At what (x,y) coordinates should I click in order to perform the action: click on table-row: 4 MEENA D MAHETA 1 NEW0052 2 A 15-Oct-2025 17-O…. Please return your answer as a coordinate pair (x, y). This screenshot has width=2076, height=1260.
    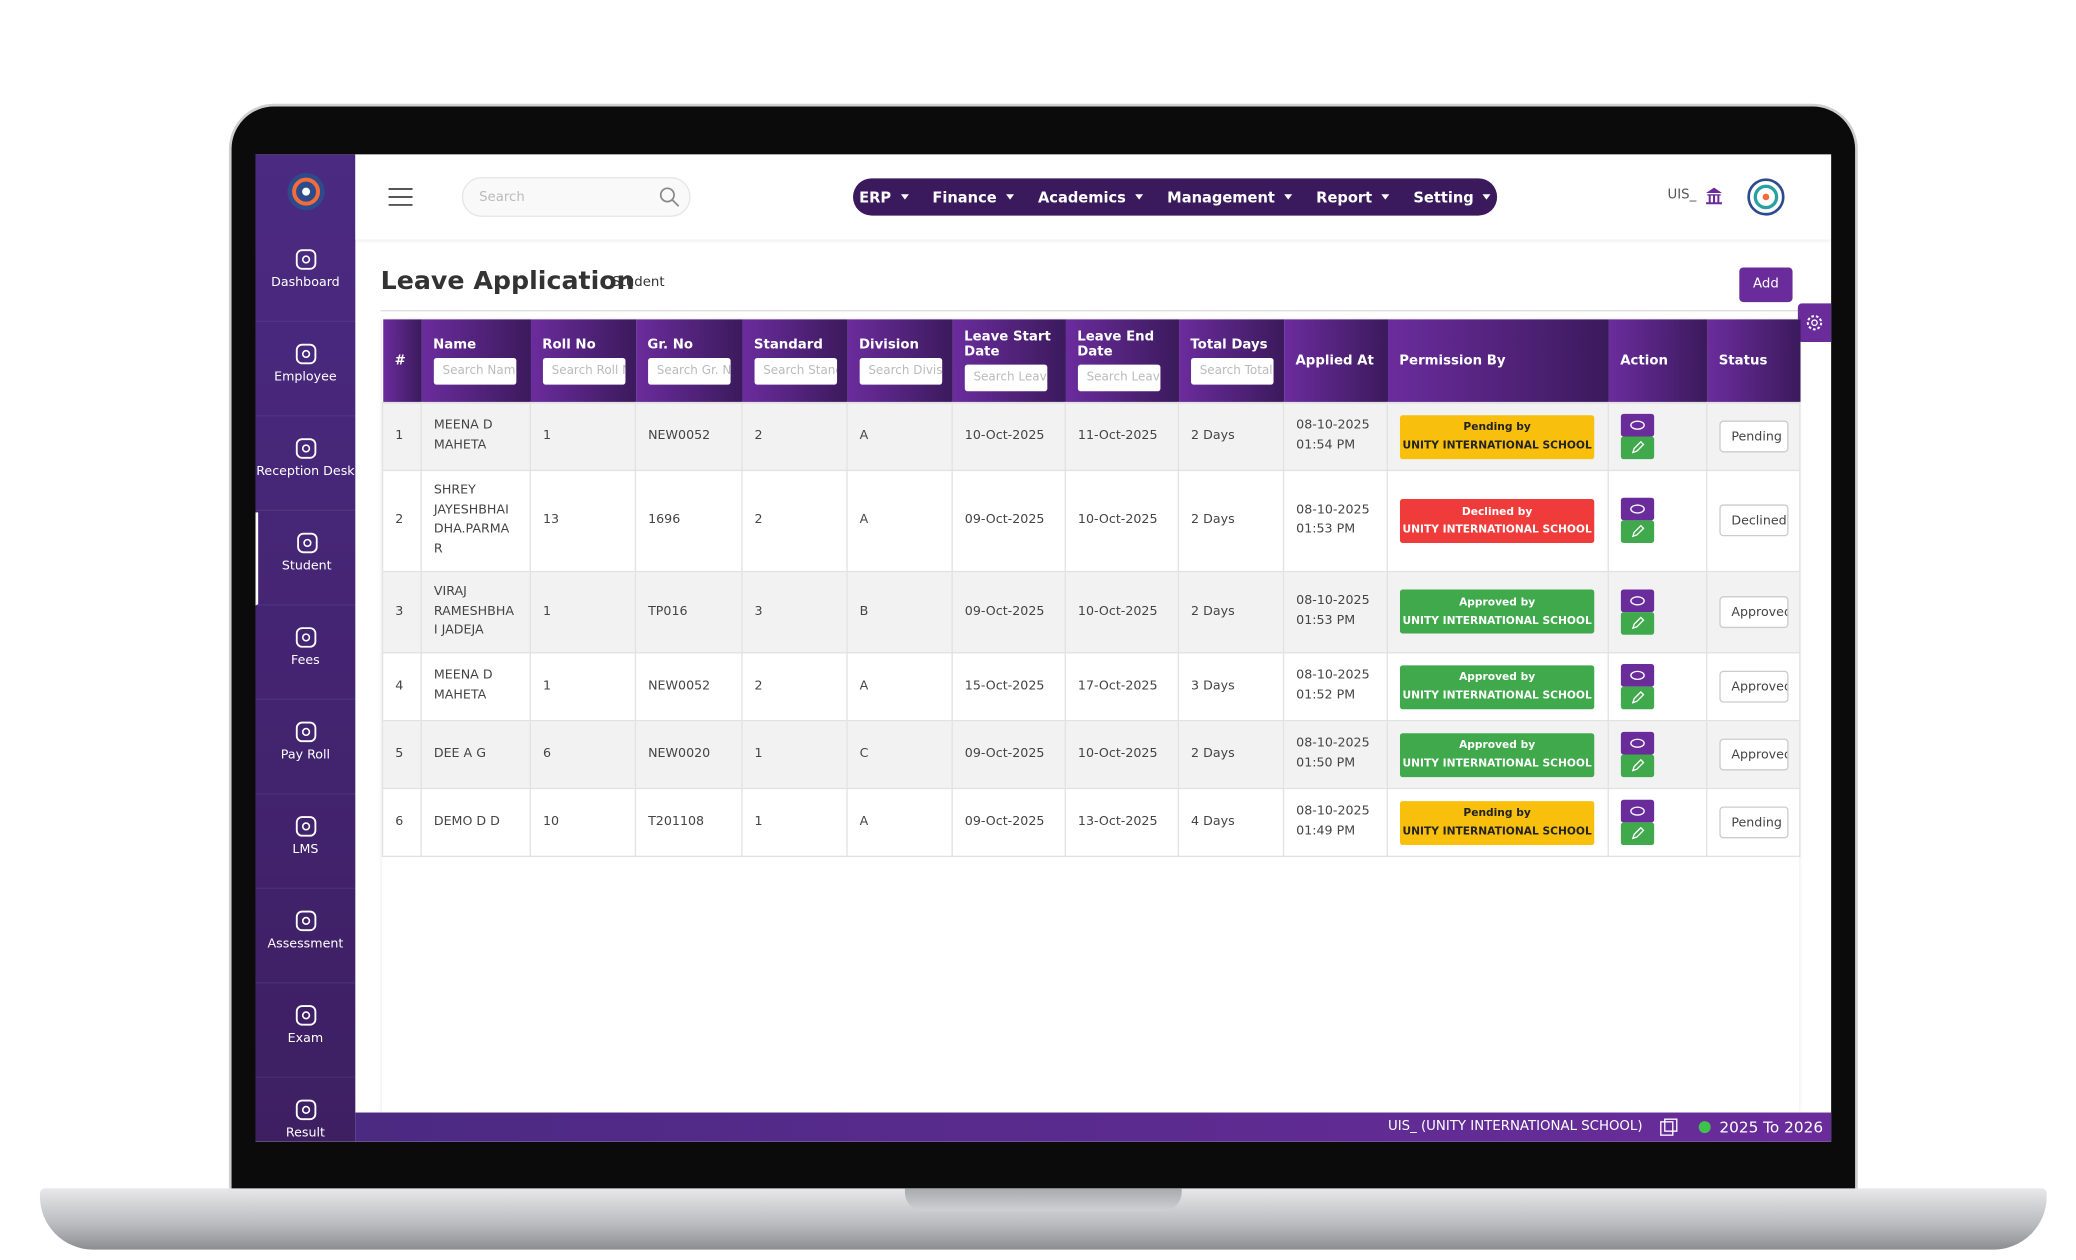
    Looking at the image, I should click on (1091, 687).